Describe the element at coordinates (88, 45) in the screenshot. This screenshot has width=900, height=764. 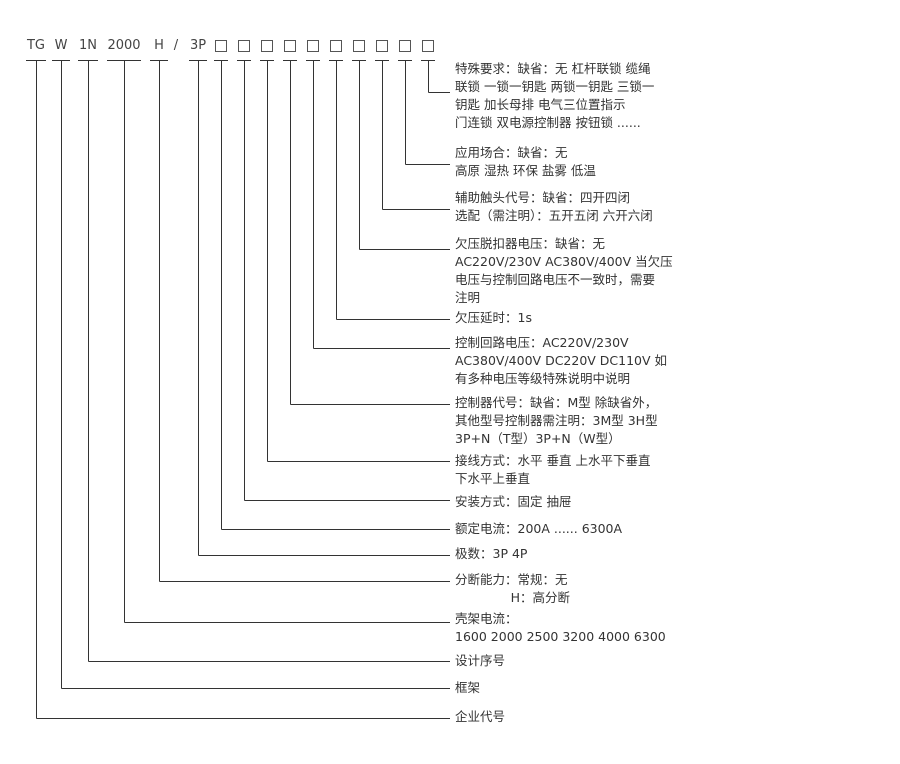
I see `design-serial-code: 1N` at that location.